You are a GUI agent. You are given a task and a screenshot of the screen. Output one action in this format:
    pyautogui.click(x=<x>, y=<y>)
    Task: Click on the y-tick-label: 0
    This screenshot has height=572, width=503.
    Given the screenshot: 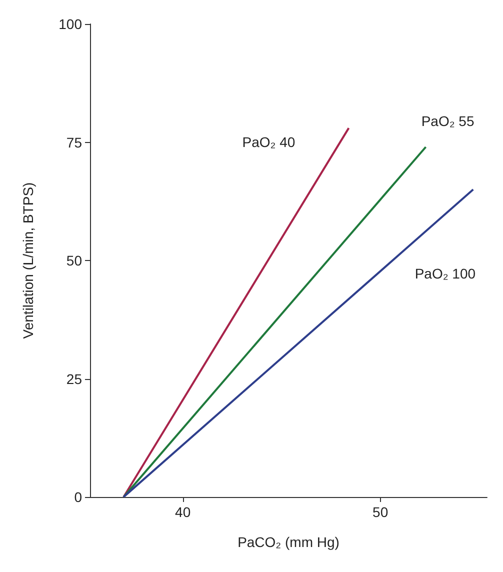 What is the action you would take?
    pyautogui.click(x=78, y=497)
    